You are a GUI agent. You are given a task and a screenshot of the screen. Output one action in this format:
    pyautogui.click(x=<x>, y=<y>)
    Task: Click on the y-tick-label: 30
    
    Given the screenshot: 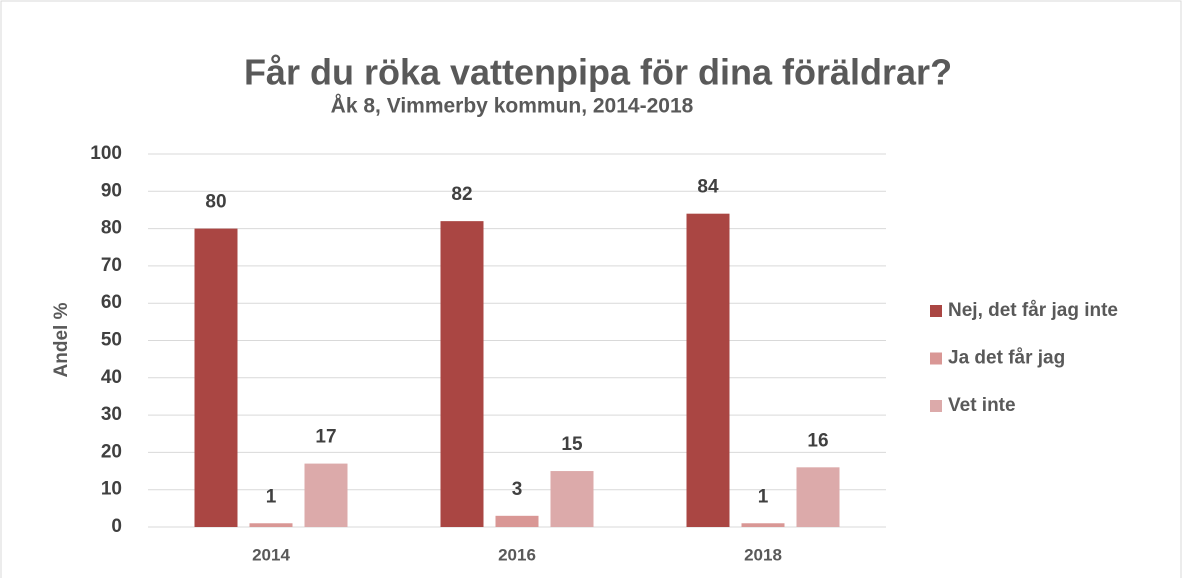 What is the action you would take?
    pyautogui.click(x=111, y=414)
    